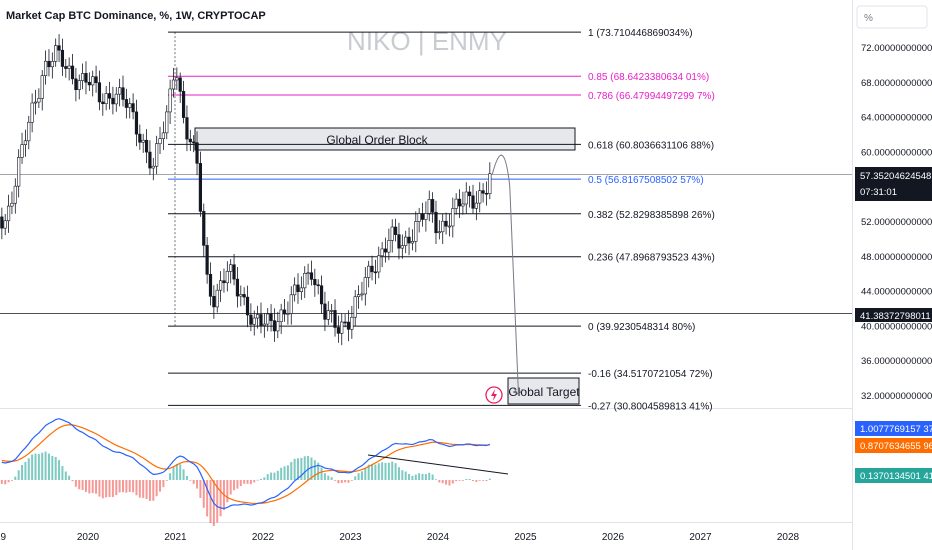 The width and height of the screenshot is (932, 550). Describe the element at coordinates (400, 537) in the screenshot. I see `time-axis: 19 2020 2021 2022 2023 2024 2025 2026 2027 2028` at that location.